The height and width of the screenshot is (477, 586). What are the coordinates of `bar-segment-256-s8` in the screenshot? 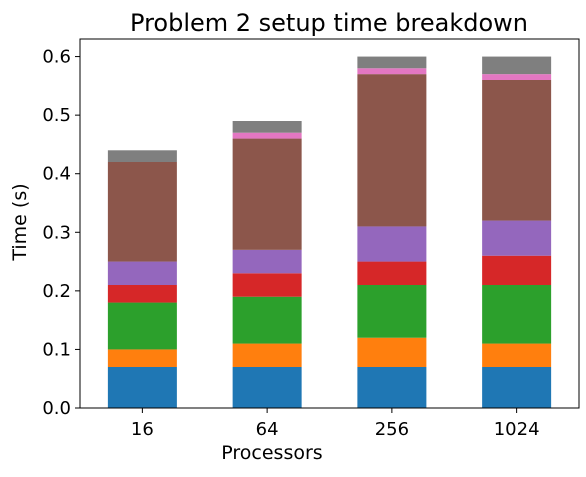 It's located at (392, 62).